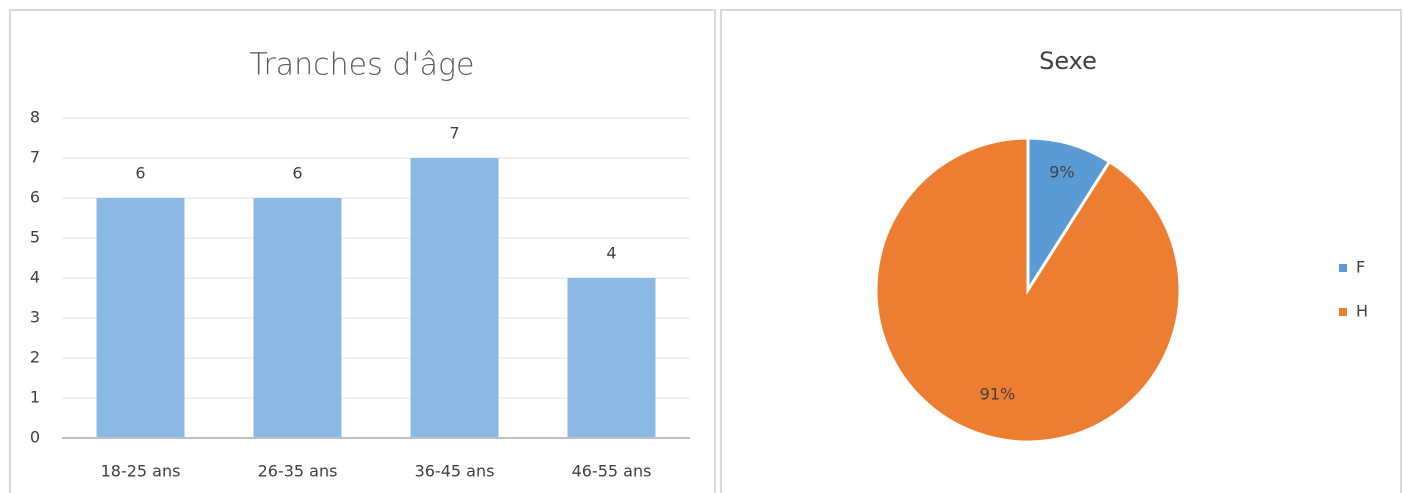 The height and width of the screenshot is (493, 1403). Describe the element at coordinates (35, 237) in the screenshot. I see `y-tick-label: 5` at that location.